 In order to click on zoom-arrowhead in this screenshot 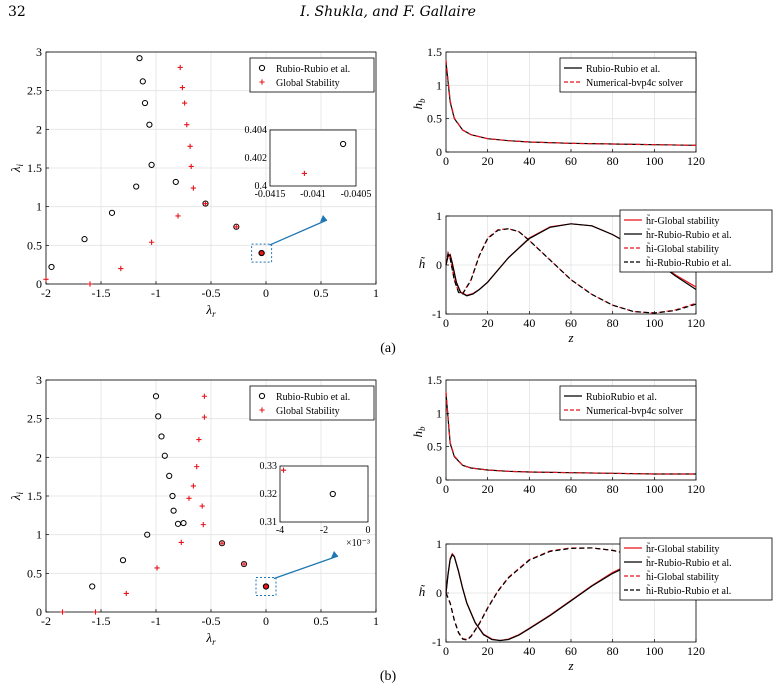, I will do `click(323, 218)`.